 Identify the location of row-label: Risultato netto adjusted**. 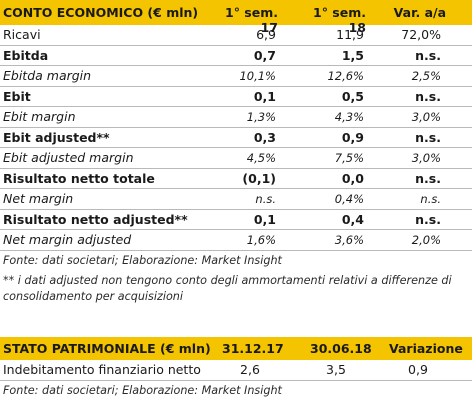
(95, 219).